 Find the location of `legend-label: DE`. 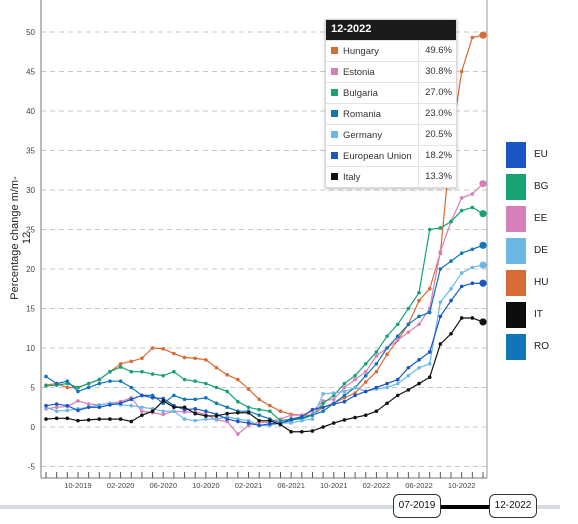

legend-label: DE is located at coordinates (541, 250).